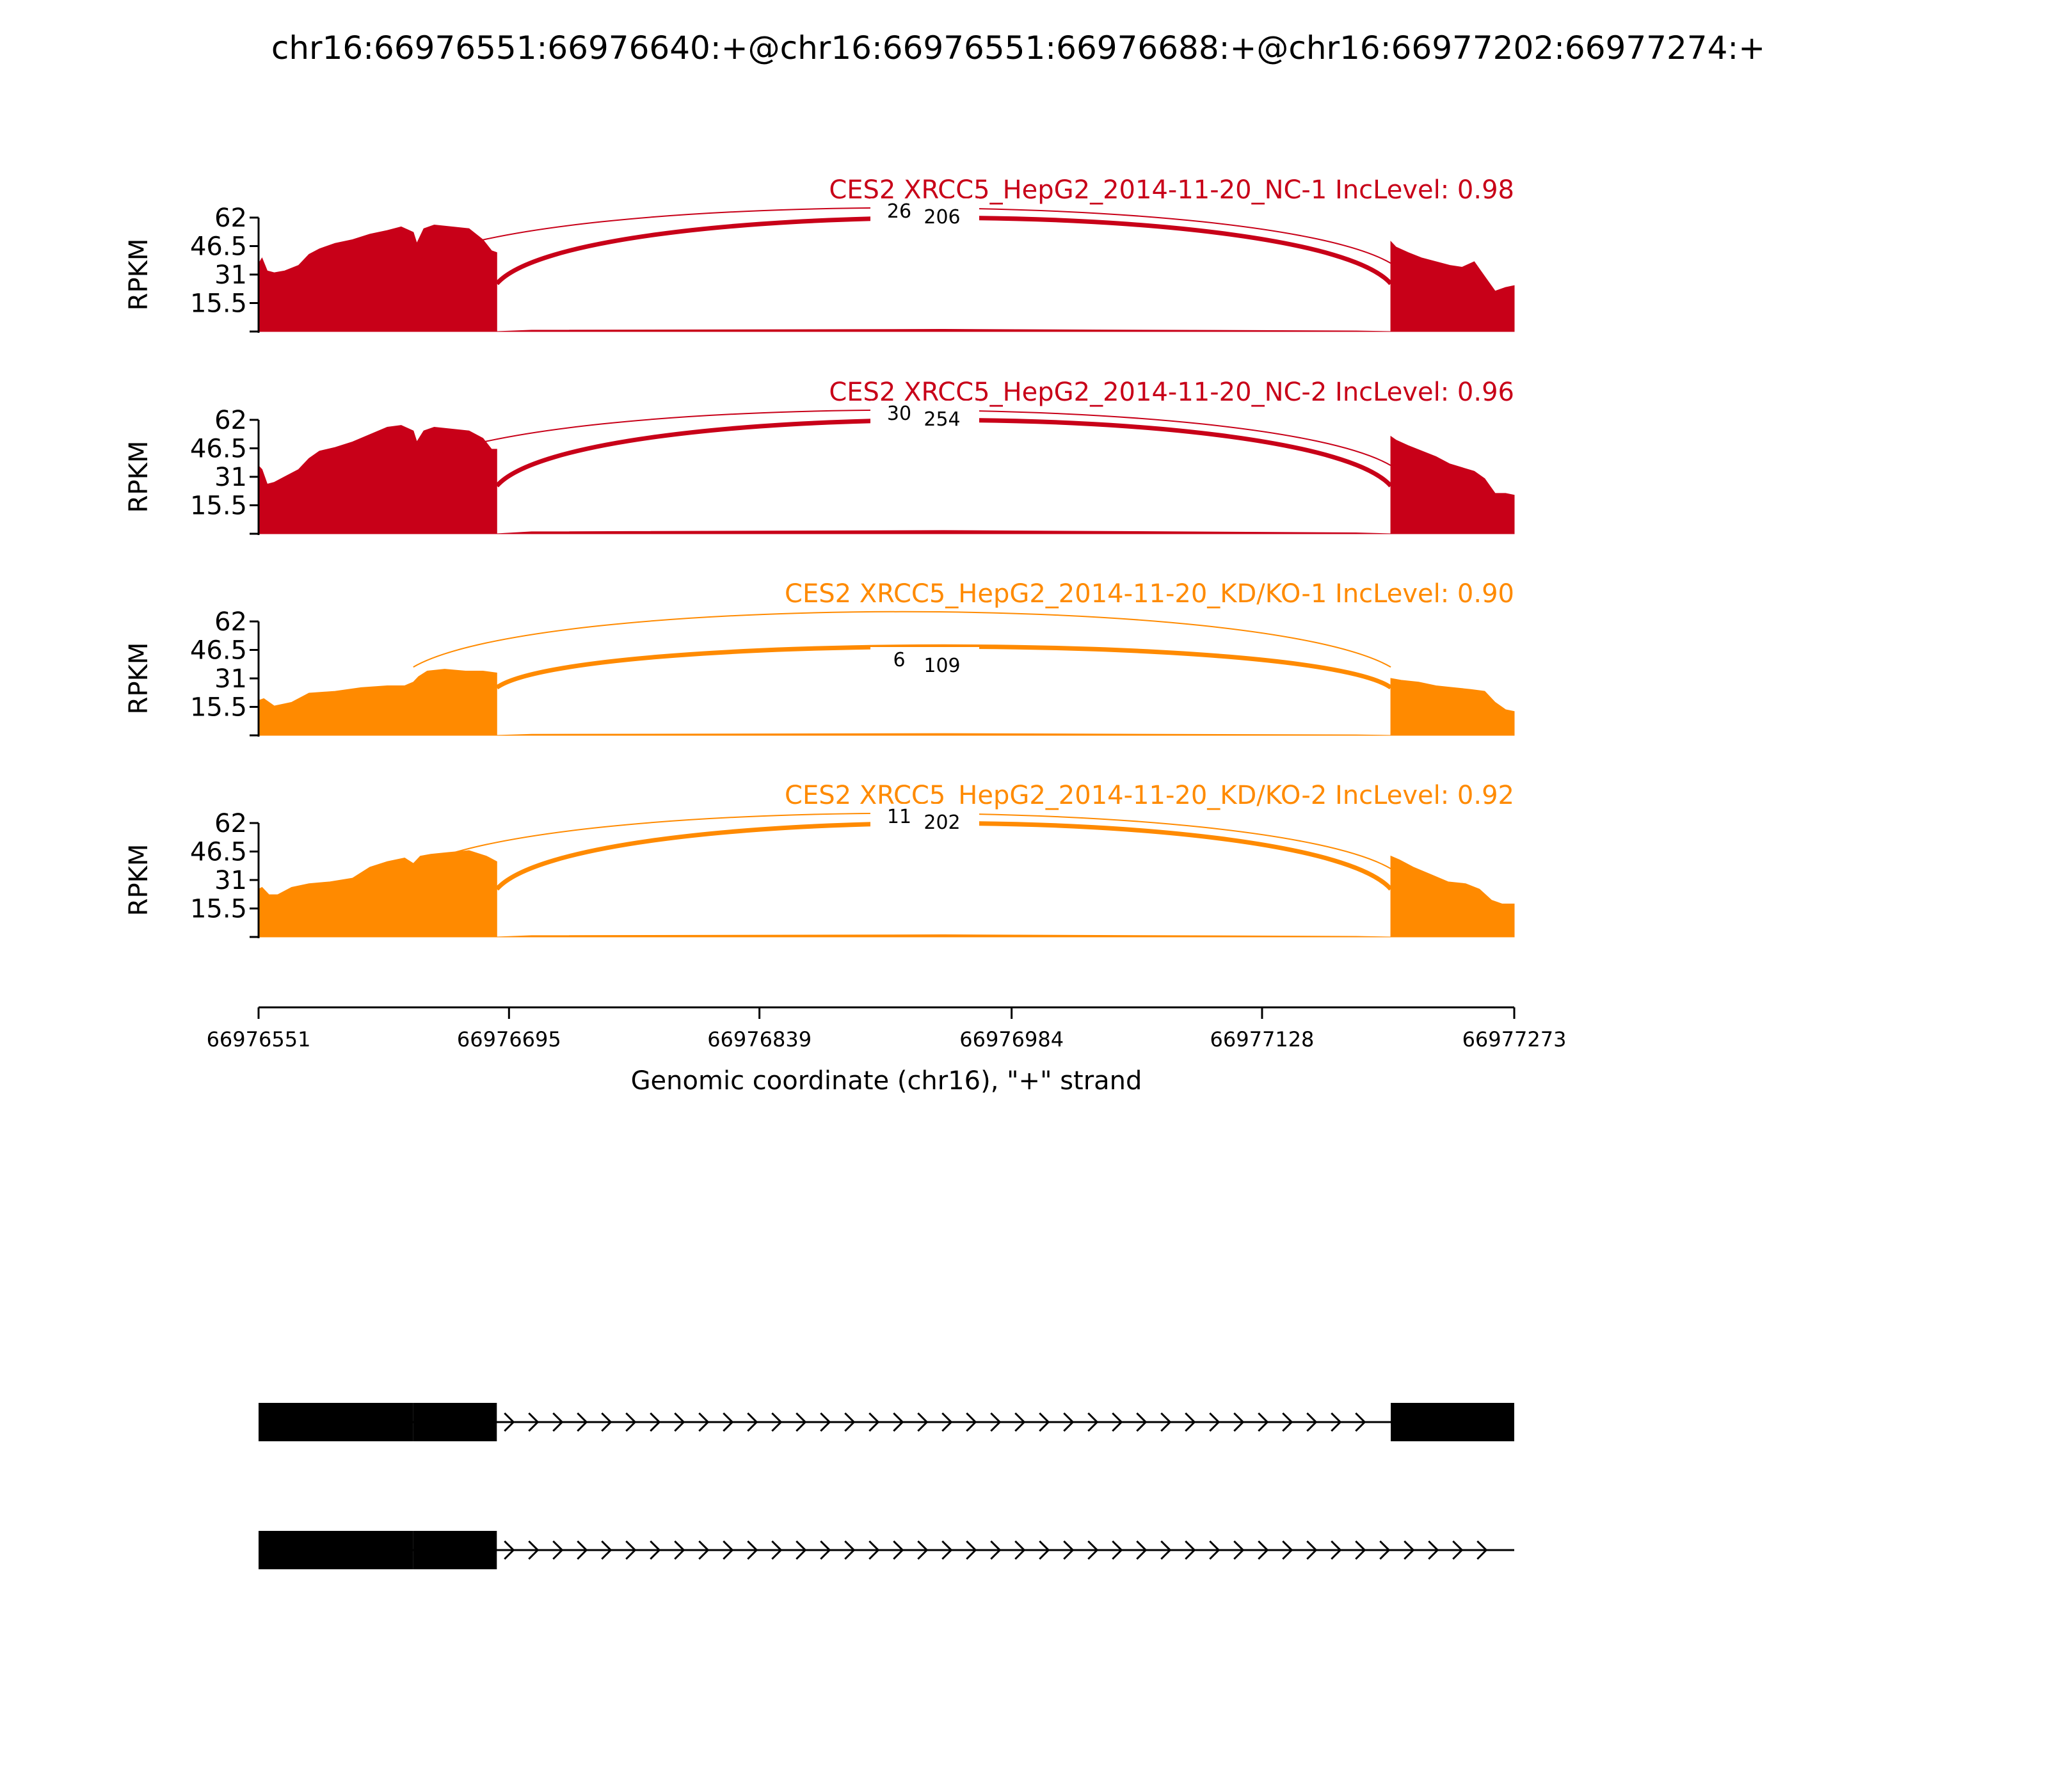  Describe the element at coordinates (899, 817) in the screenshot. I see `junction-label: 11` at that location.